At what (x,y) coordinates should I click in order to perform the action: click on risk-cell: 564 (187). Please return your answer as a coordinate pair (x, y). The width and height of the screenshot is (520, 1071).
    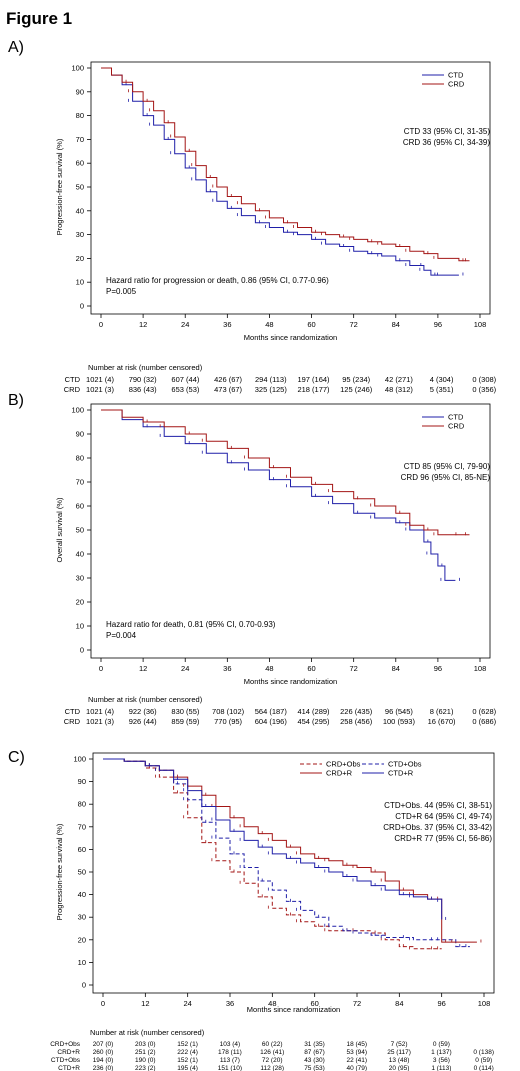
    Looking at the image, I should click on (271, 711).